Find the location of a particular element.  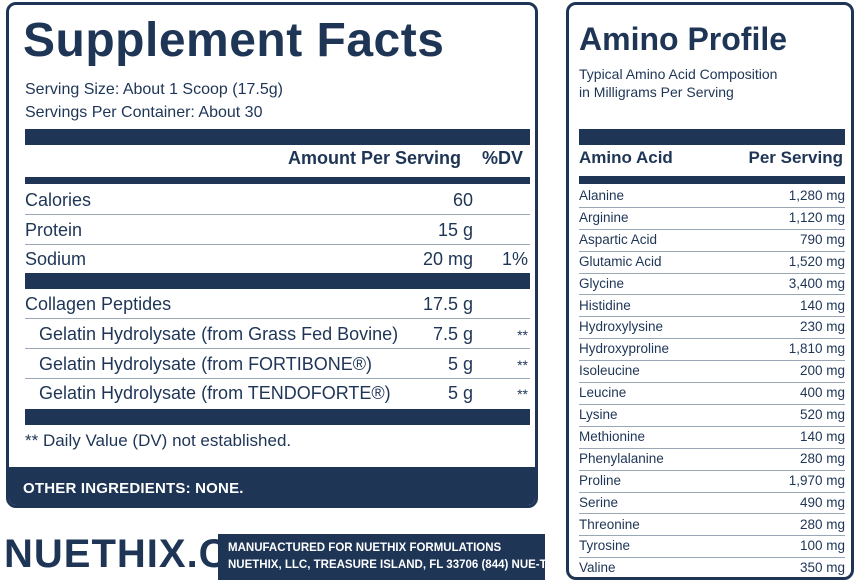

nutrient-name: Calories is located at coordinates (58, 200).